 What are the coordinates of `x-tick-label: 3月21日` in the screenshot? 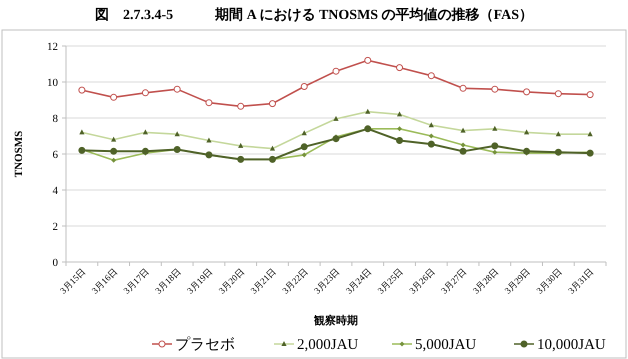 It's located at (263, 281).